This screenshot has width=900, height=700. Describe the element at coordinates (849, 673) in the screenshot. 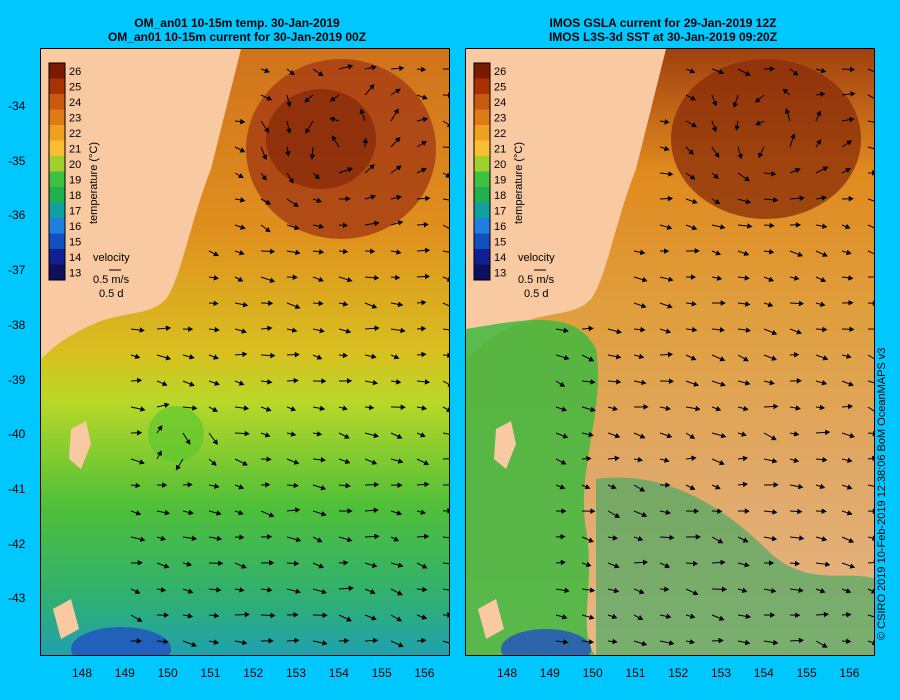

I see `x-axis-label-right: 156` at that location.